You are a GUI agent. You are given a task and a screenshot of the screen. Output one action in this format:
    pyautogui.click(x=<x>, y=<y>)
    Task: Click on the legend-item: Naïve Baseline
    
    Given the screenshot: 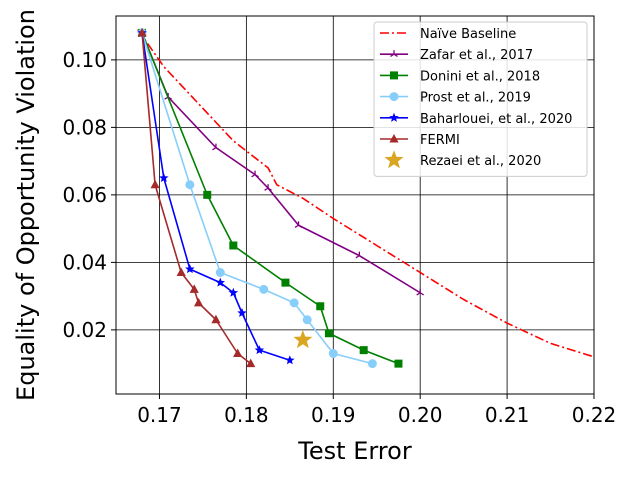 What is the action you would take?
    pyautogui.click(x=448, y=34)
    